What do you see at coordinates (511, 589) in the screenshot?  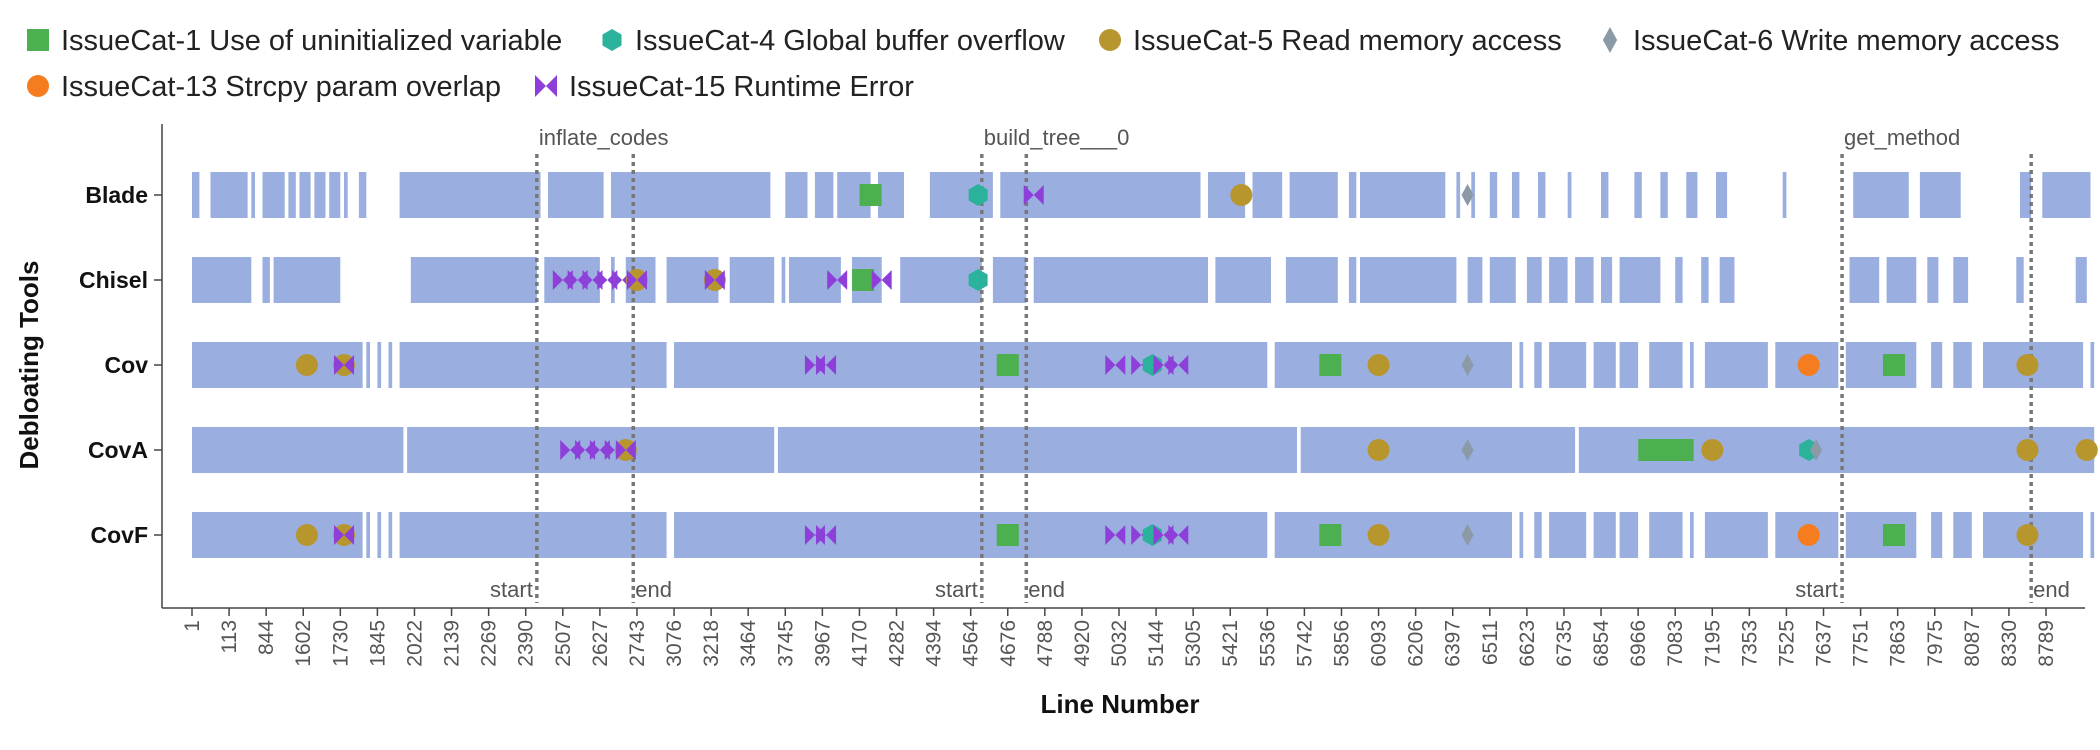 I see `start-label-0: start` at bounding box center [511, 589].